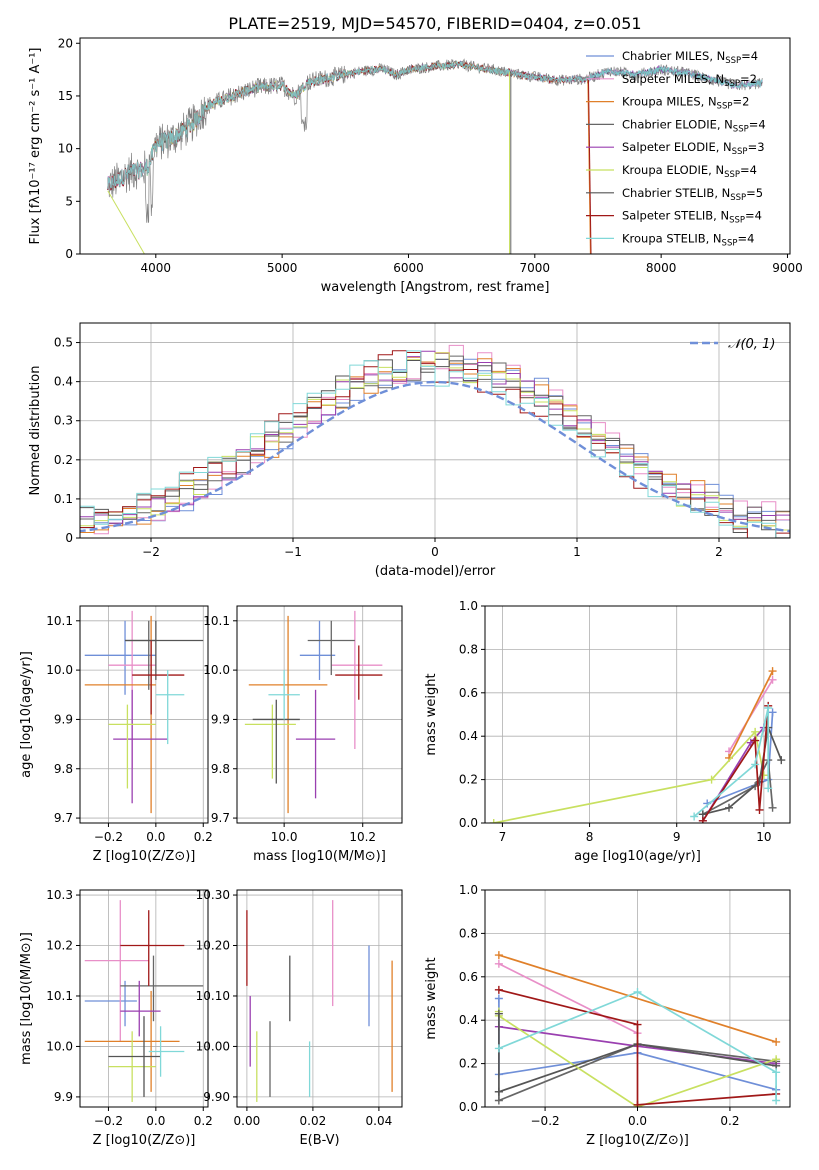 The image size is (819, 1170). Describe the element at coordinates (213, 996) in the screenshot. I see `y-tick-label: 10.10` at that location.